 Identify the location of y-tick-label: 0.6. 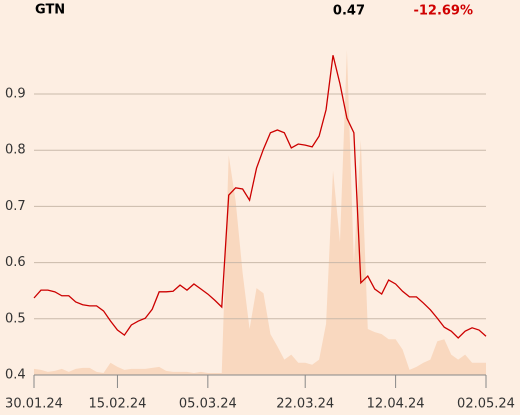
(15, 262).